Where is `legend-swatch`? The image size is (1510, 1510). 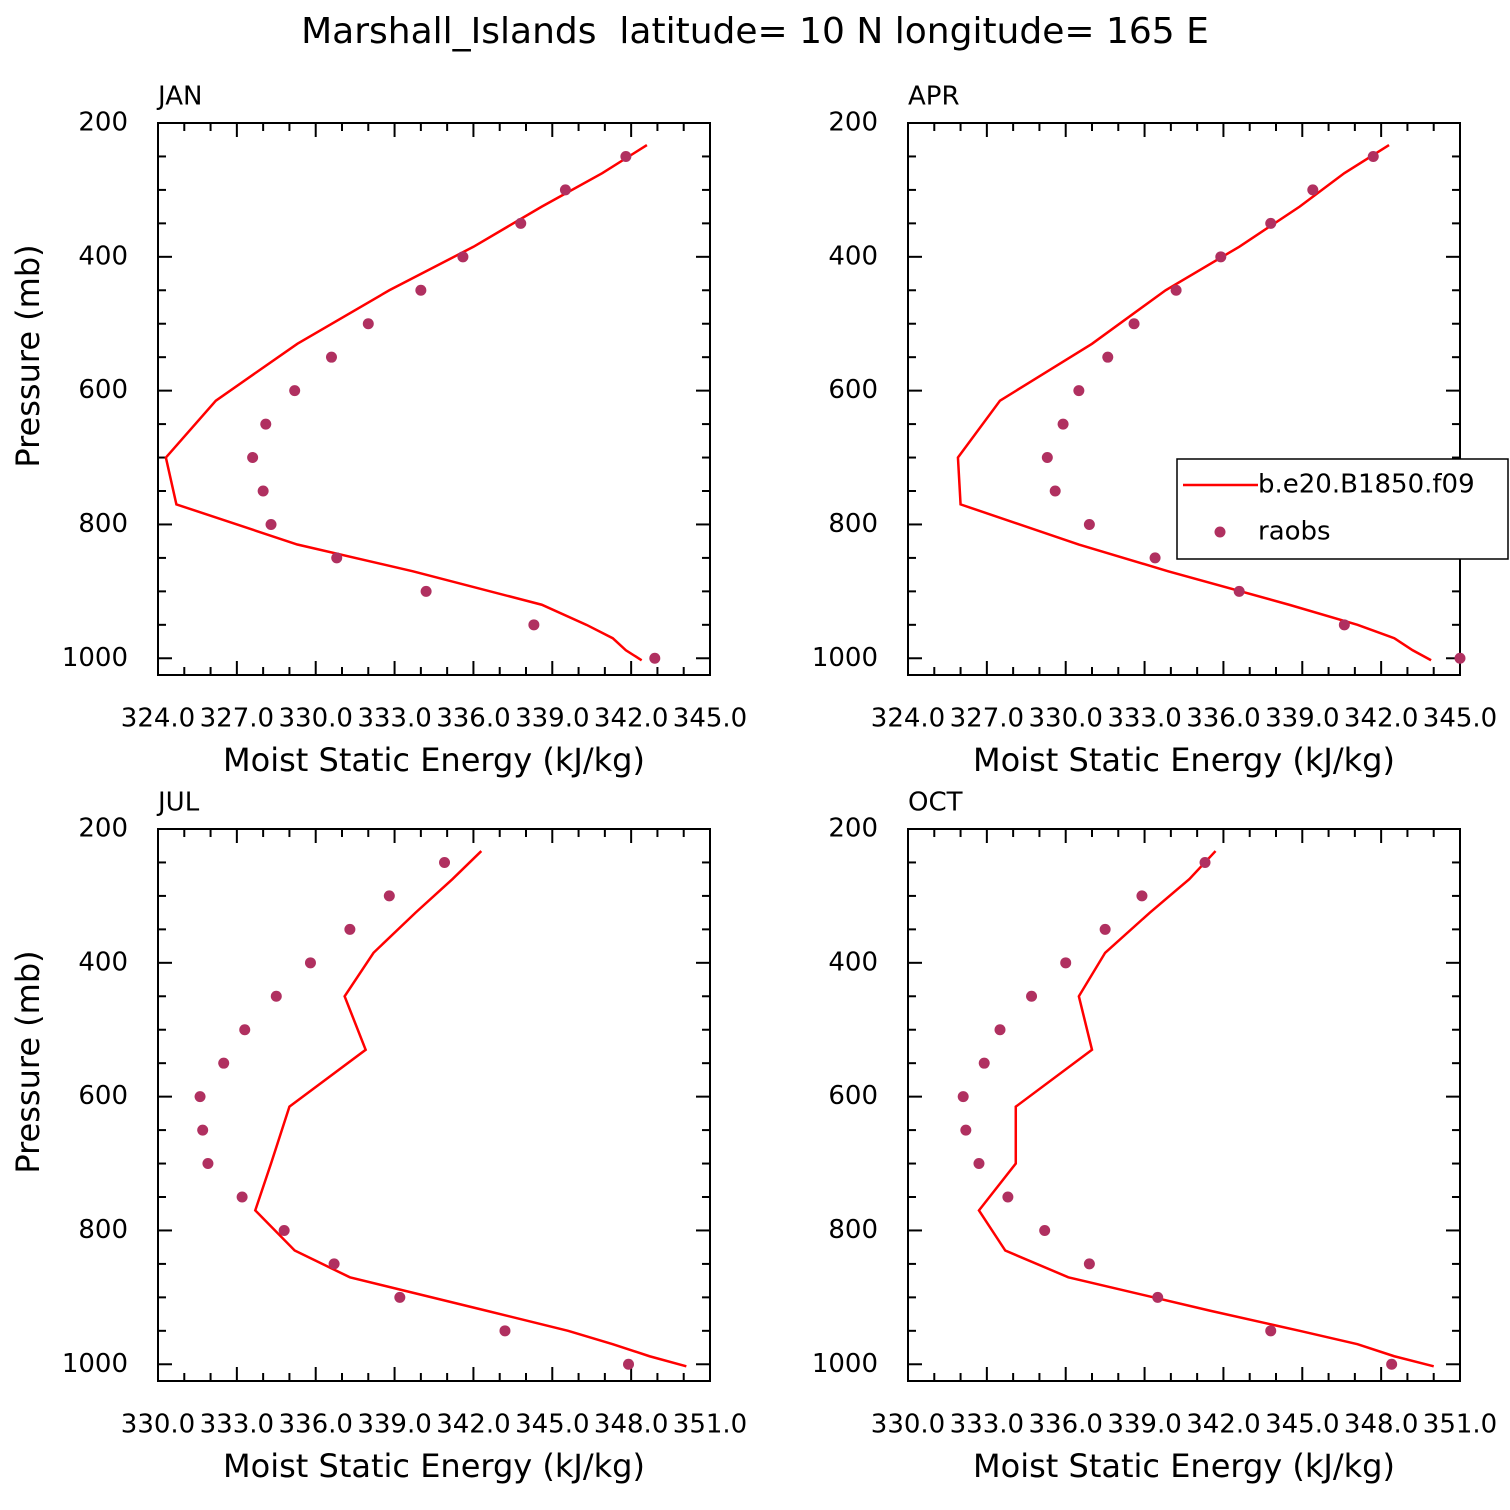
legend-swatch is located at coordinates (1220, 532).